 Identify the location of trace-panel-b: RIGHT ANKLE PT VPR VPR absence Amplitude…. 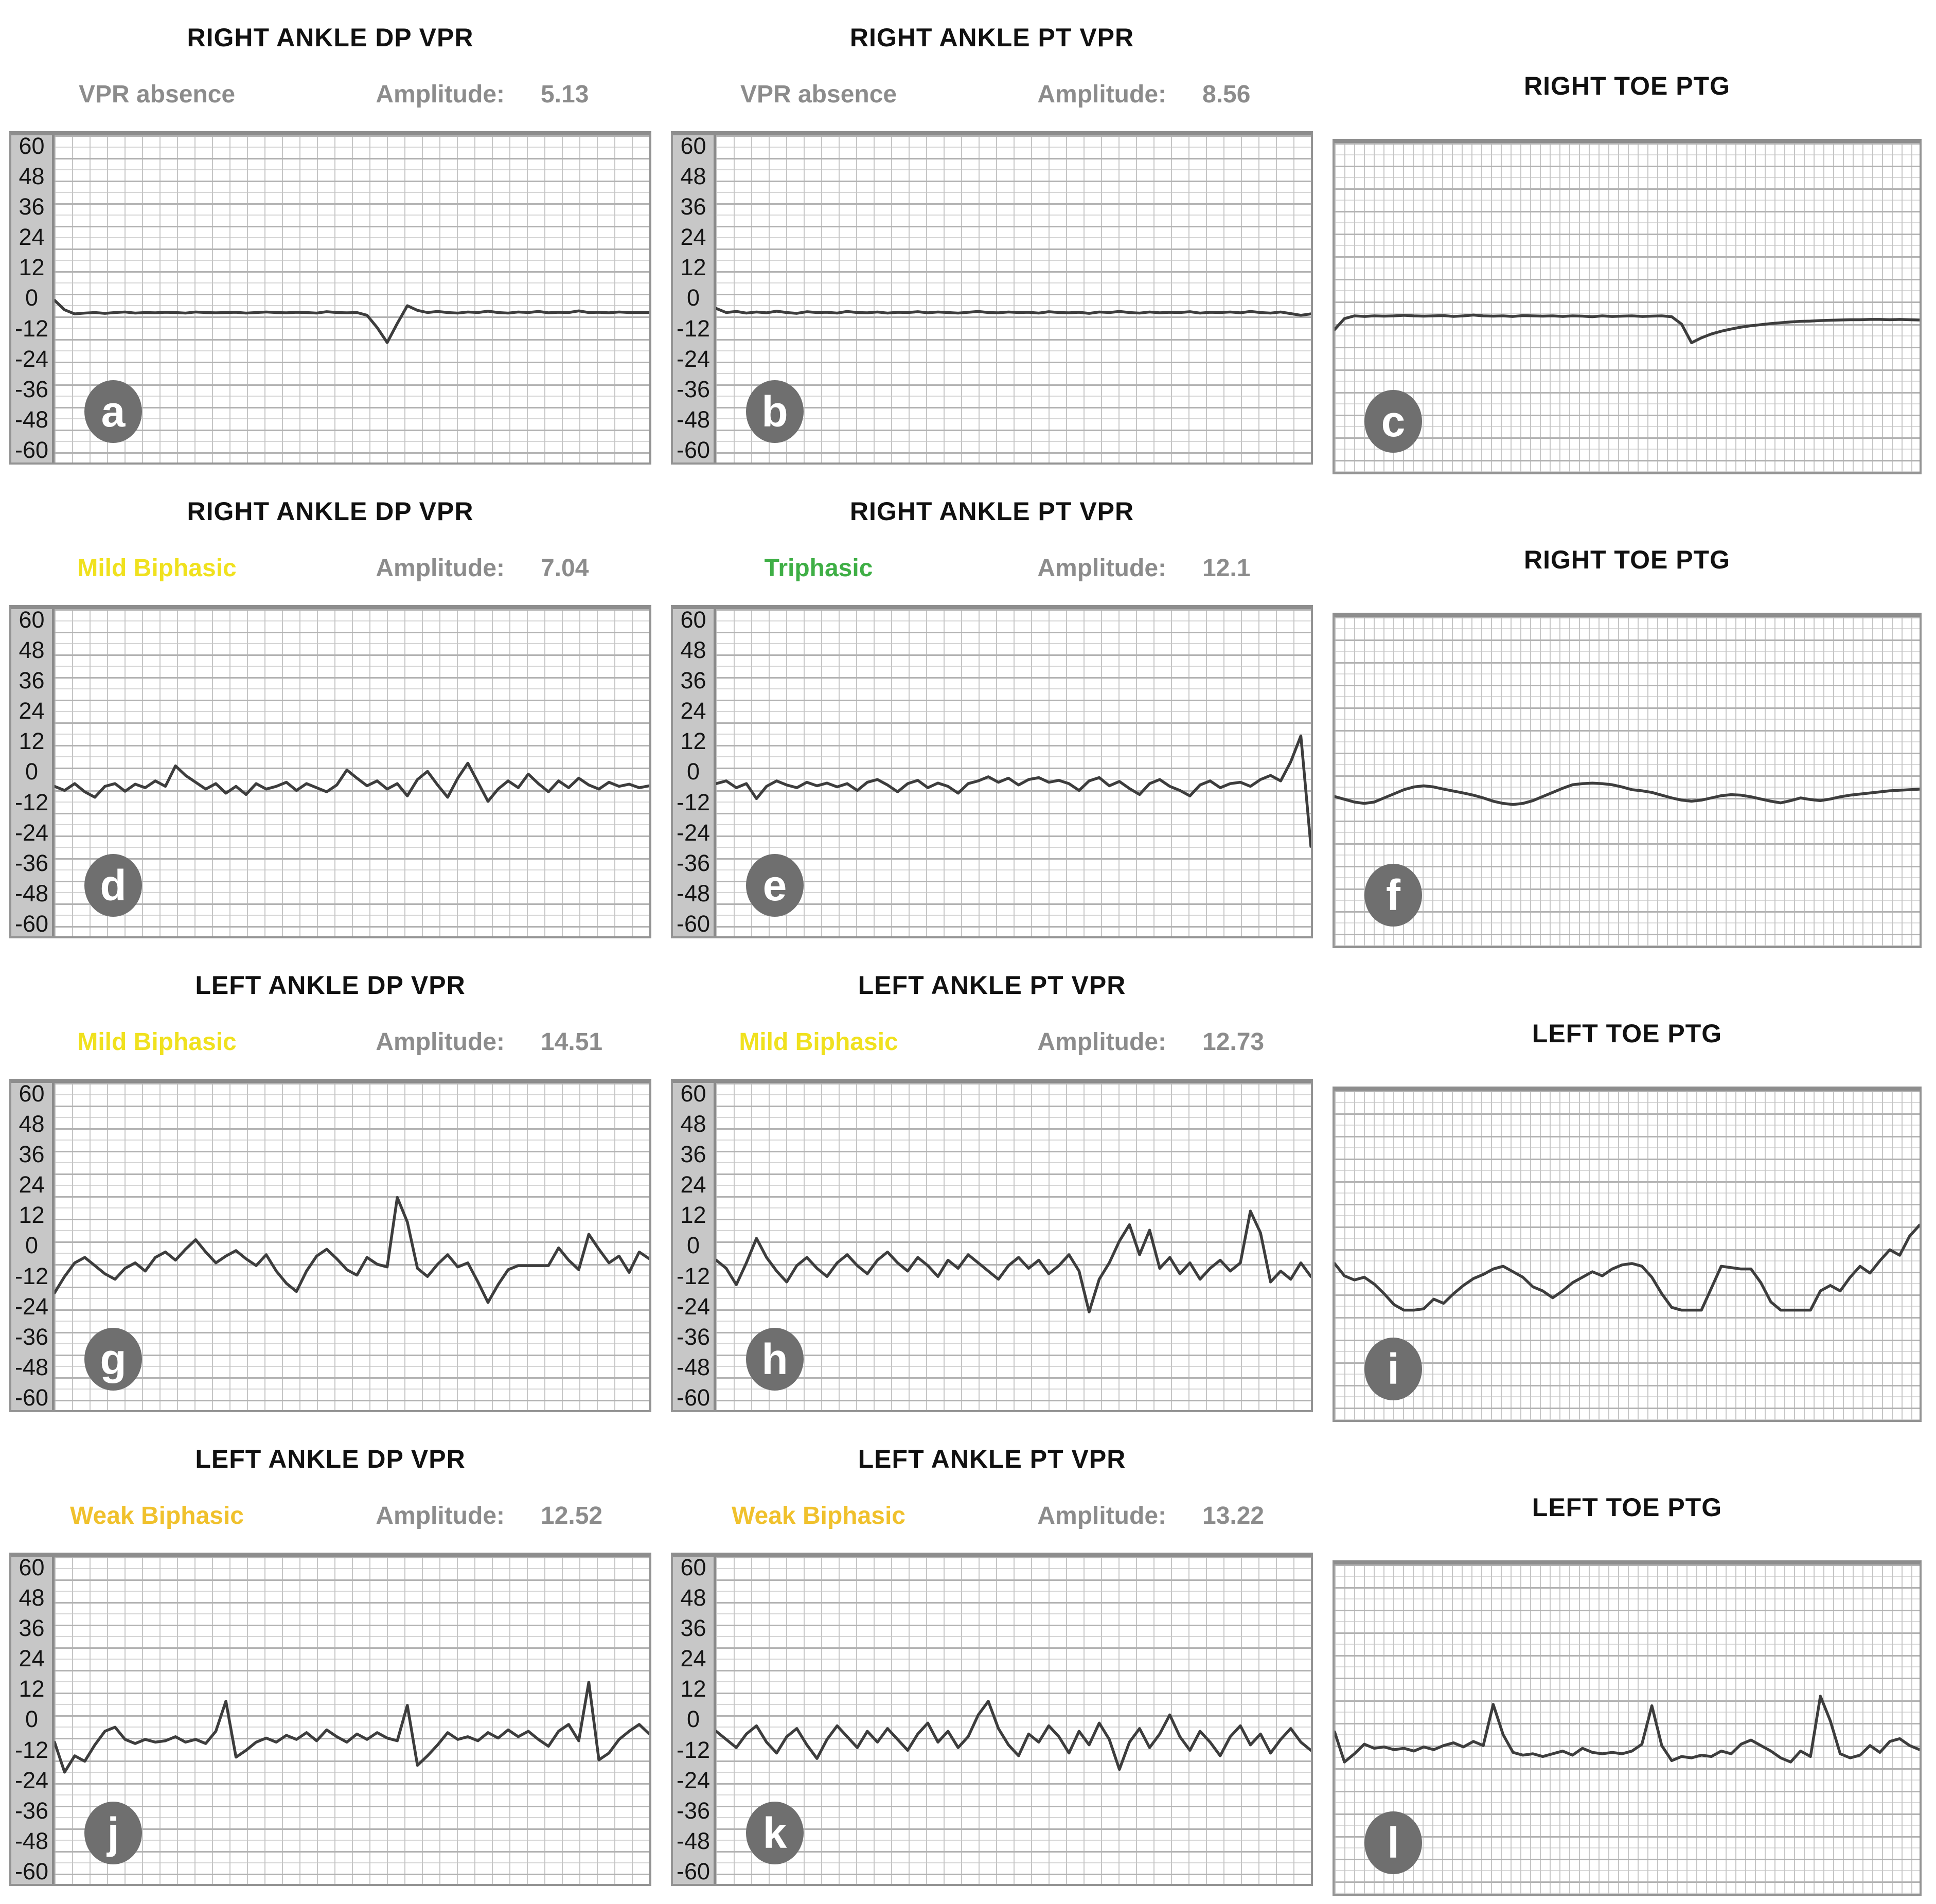
(992, 238).